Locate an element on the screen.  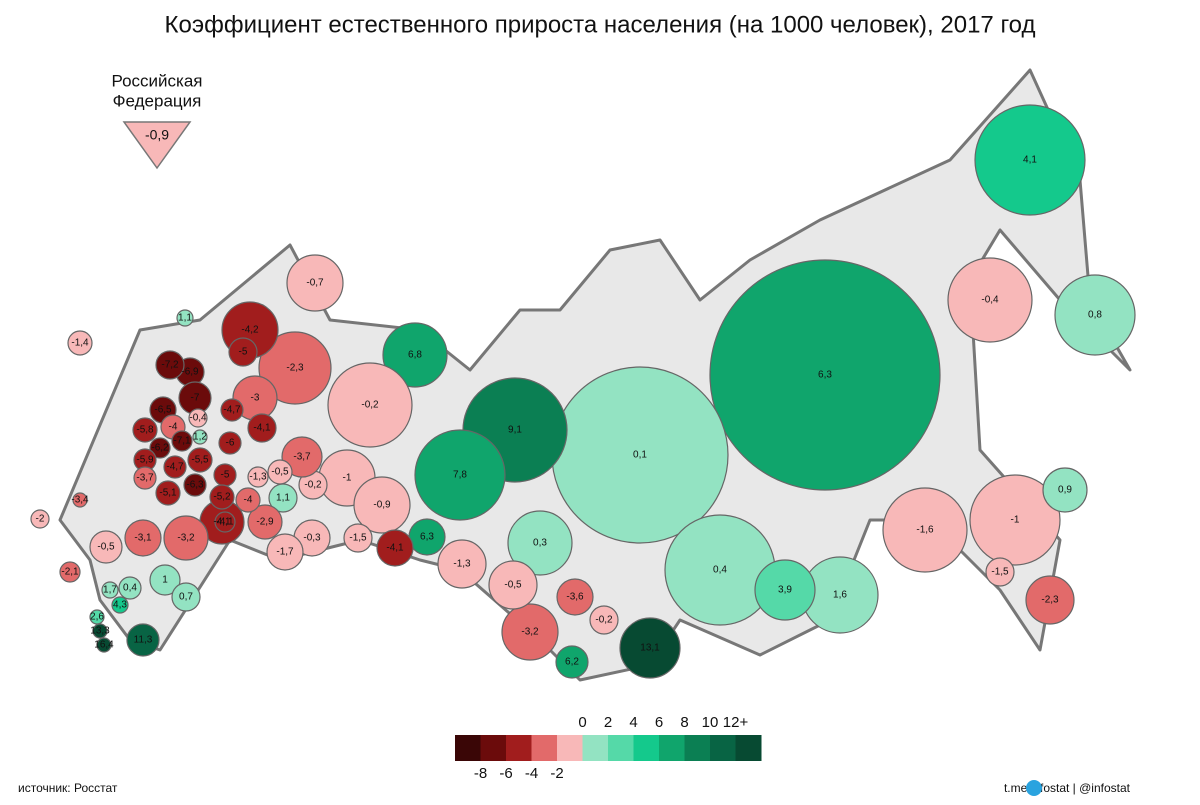
region-label: 13,3 is located at coordinates (100, 631).